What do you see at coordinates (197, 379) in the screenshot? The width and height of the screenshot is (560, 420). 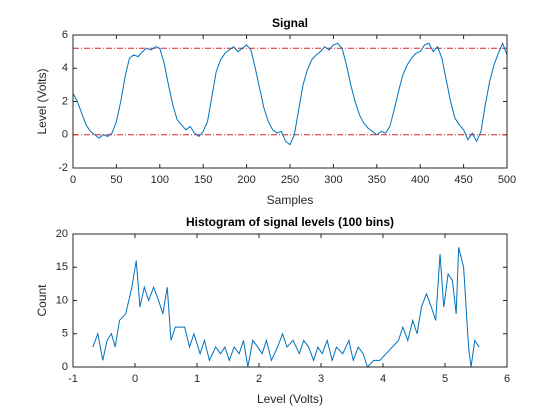 I see `x-tick-label: 1` at bounding box center [197, 379].